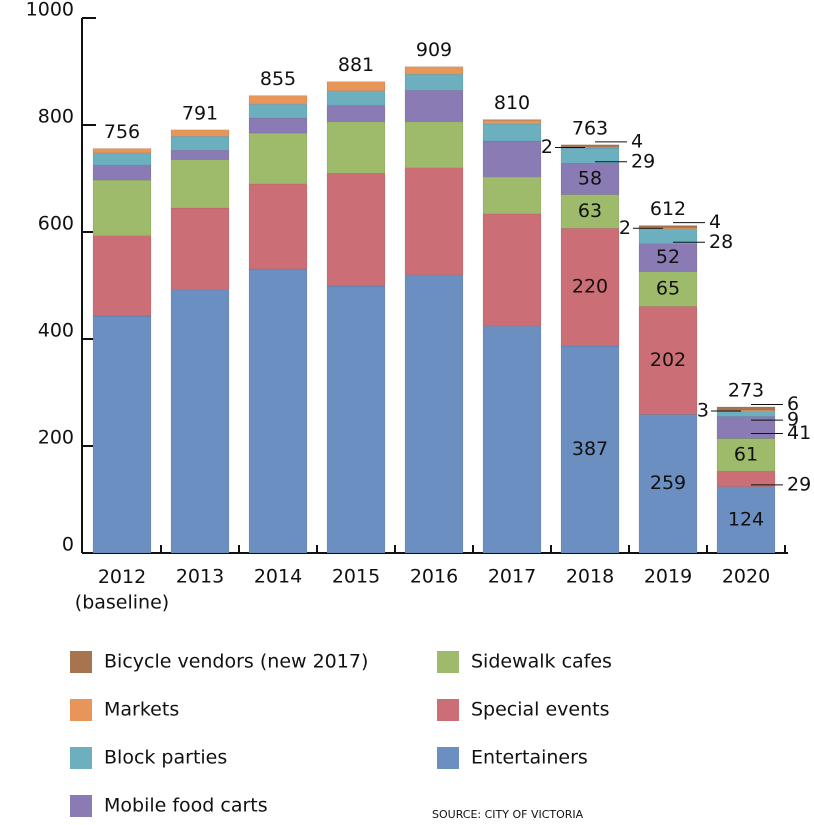 Image resolution: width=814 pixels, height=825 pixels. I want to click on legend-label: Entertainers, so click(529, 758).